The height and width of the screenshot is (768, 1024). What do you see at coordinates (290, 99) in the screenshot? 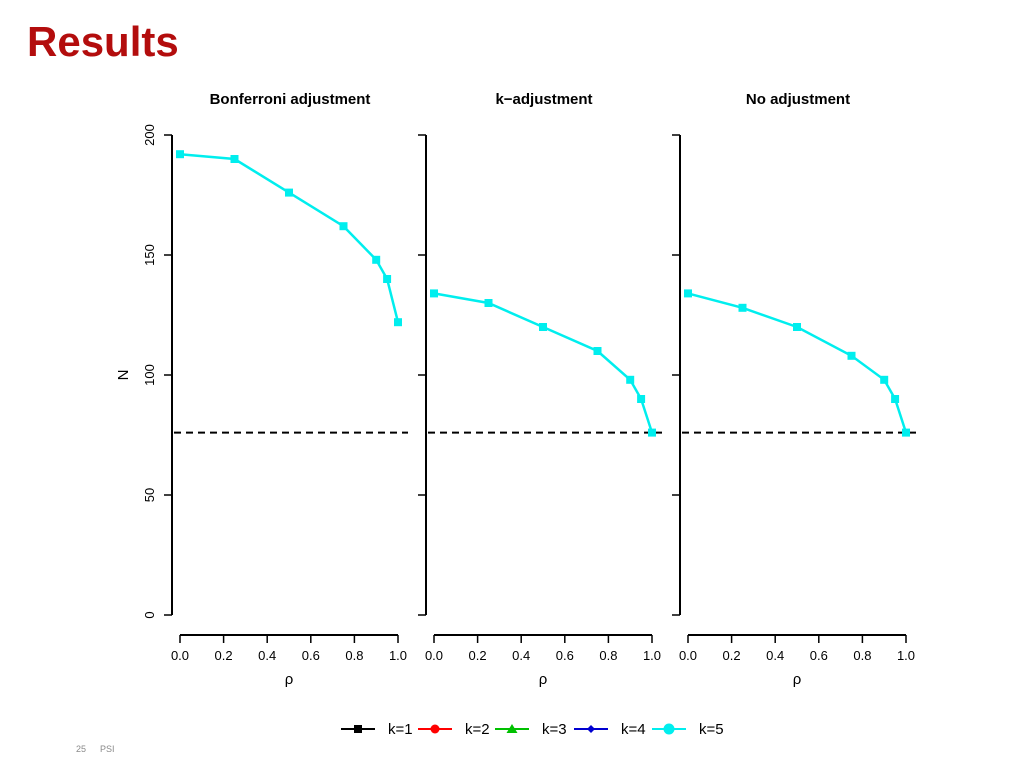
I see `panel-title: Bonferroni adjustment` at bounding box center [290, 99].